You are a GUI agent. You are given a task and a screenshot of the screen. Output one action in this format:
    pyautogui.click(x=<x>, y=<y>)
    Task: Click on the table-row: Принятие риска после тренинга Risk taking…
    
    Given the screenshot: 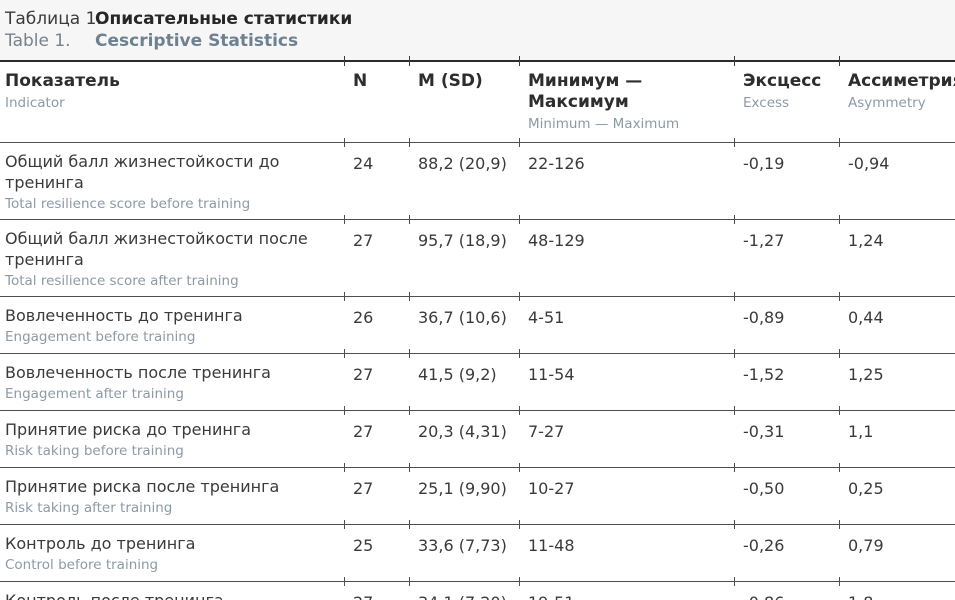 What is the action you would take?
    pyautogui.click(x=477, y=494)
    